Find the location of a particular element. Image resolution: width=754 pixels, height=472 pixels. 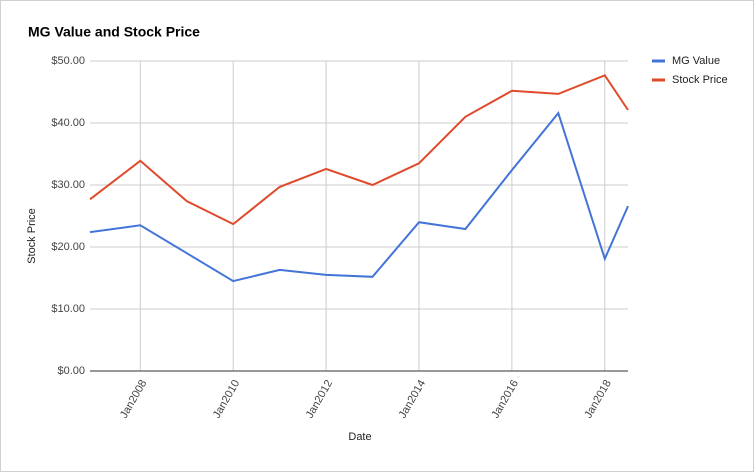

chart-title: MG Value and Stock Price is located at coordinates (114, 32).